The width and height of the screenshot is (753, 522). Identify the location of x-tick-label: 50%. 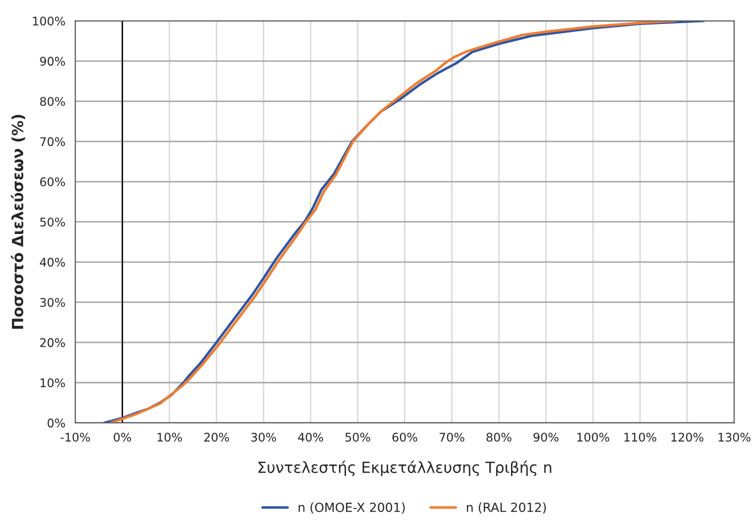
(357, 437).